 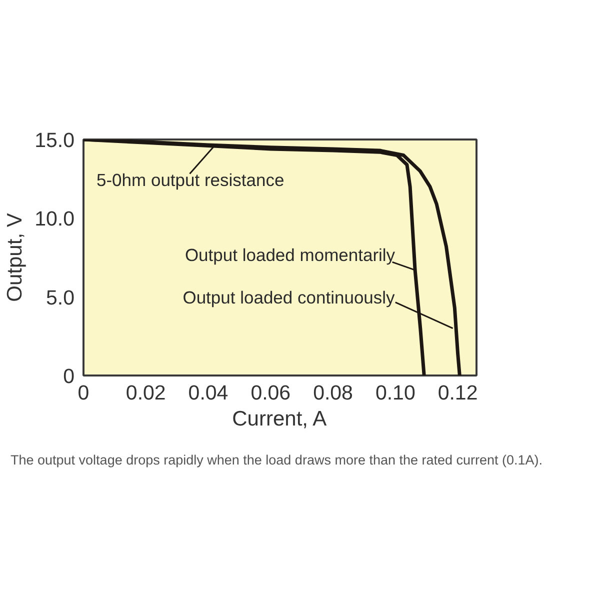 I want to click on y-tick-label: 5.0, so click(x=60, y=298).